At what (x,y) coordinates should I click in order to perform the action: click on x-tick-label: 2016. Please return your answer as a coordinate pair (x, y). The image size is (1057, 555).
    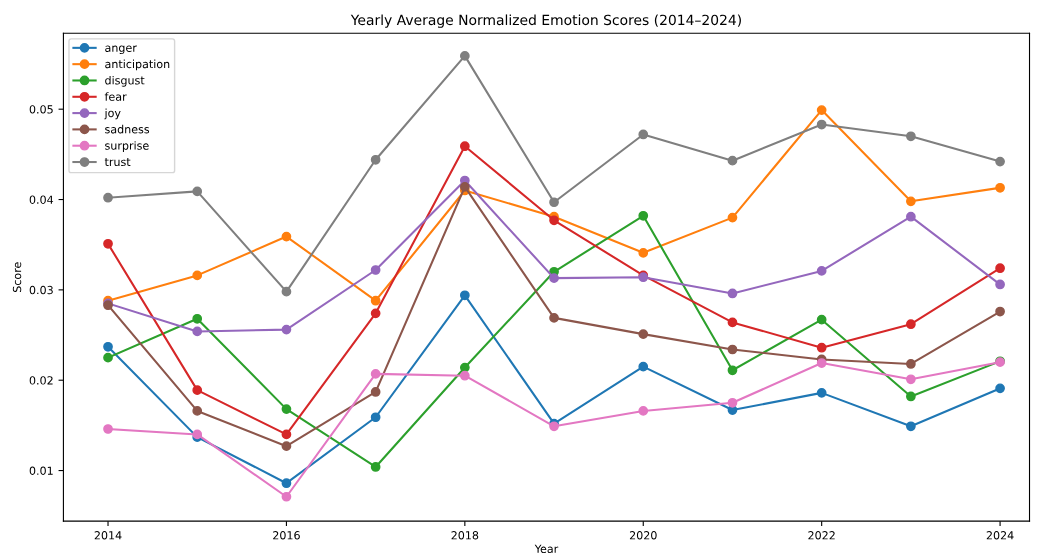
    Looking at the image, I should click on (286, 535).